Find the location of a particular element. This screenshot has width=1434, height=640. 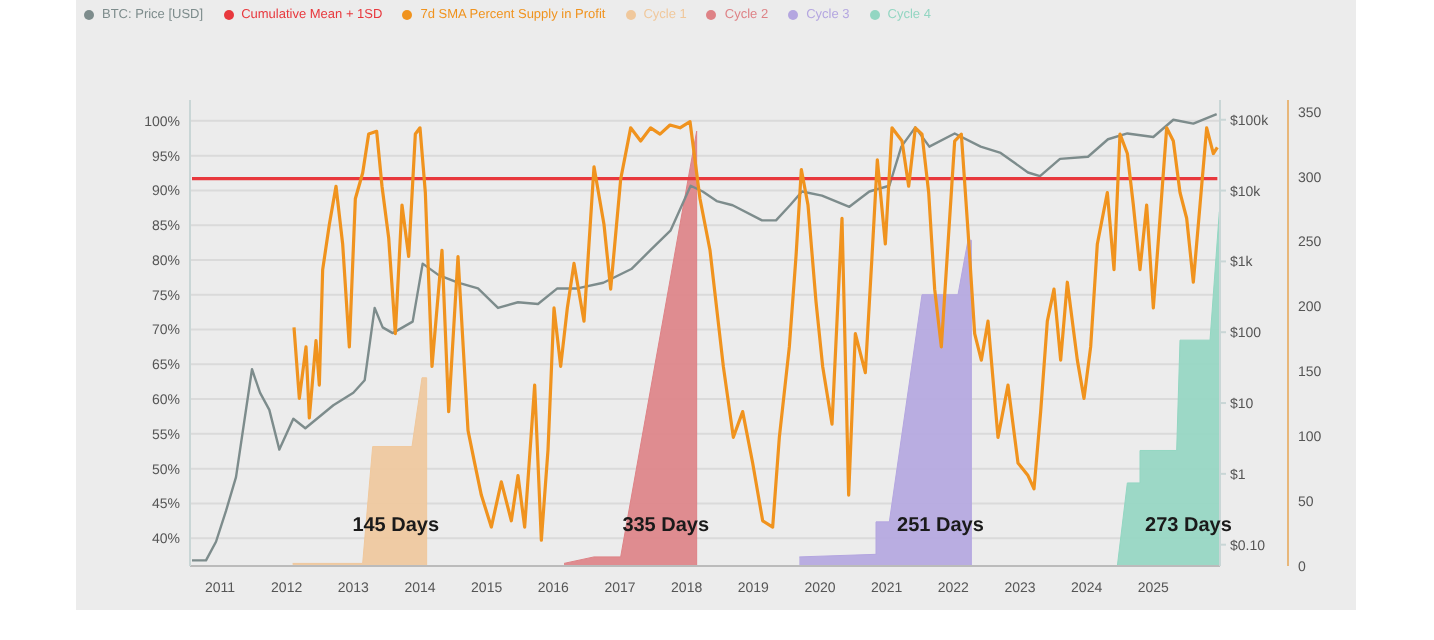

annotation: 273 Days is located at coordinates (1189, 526).